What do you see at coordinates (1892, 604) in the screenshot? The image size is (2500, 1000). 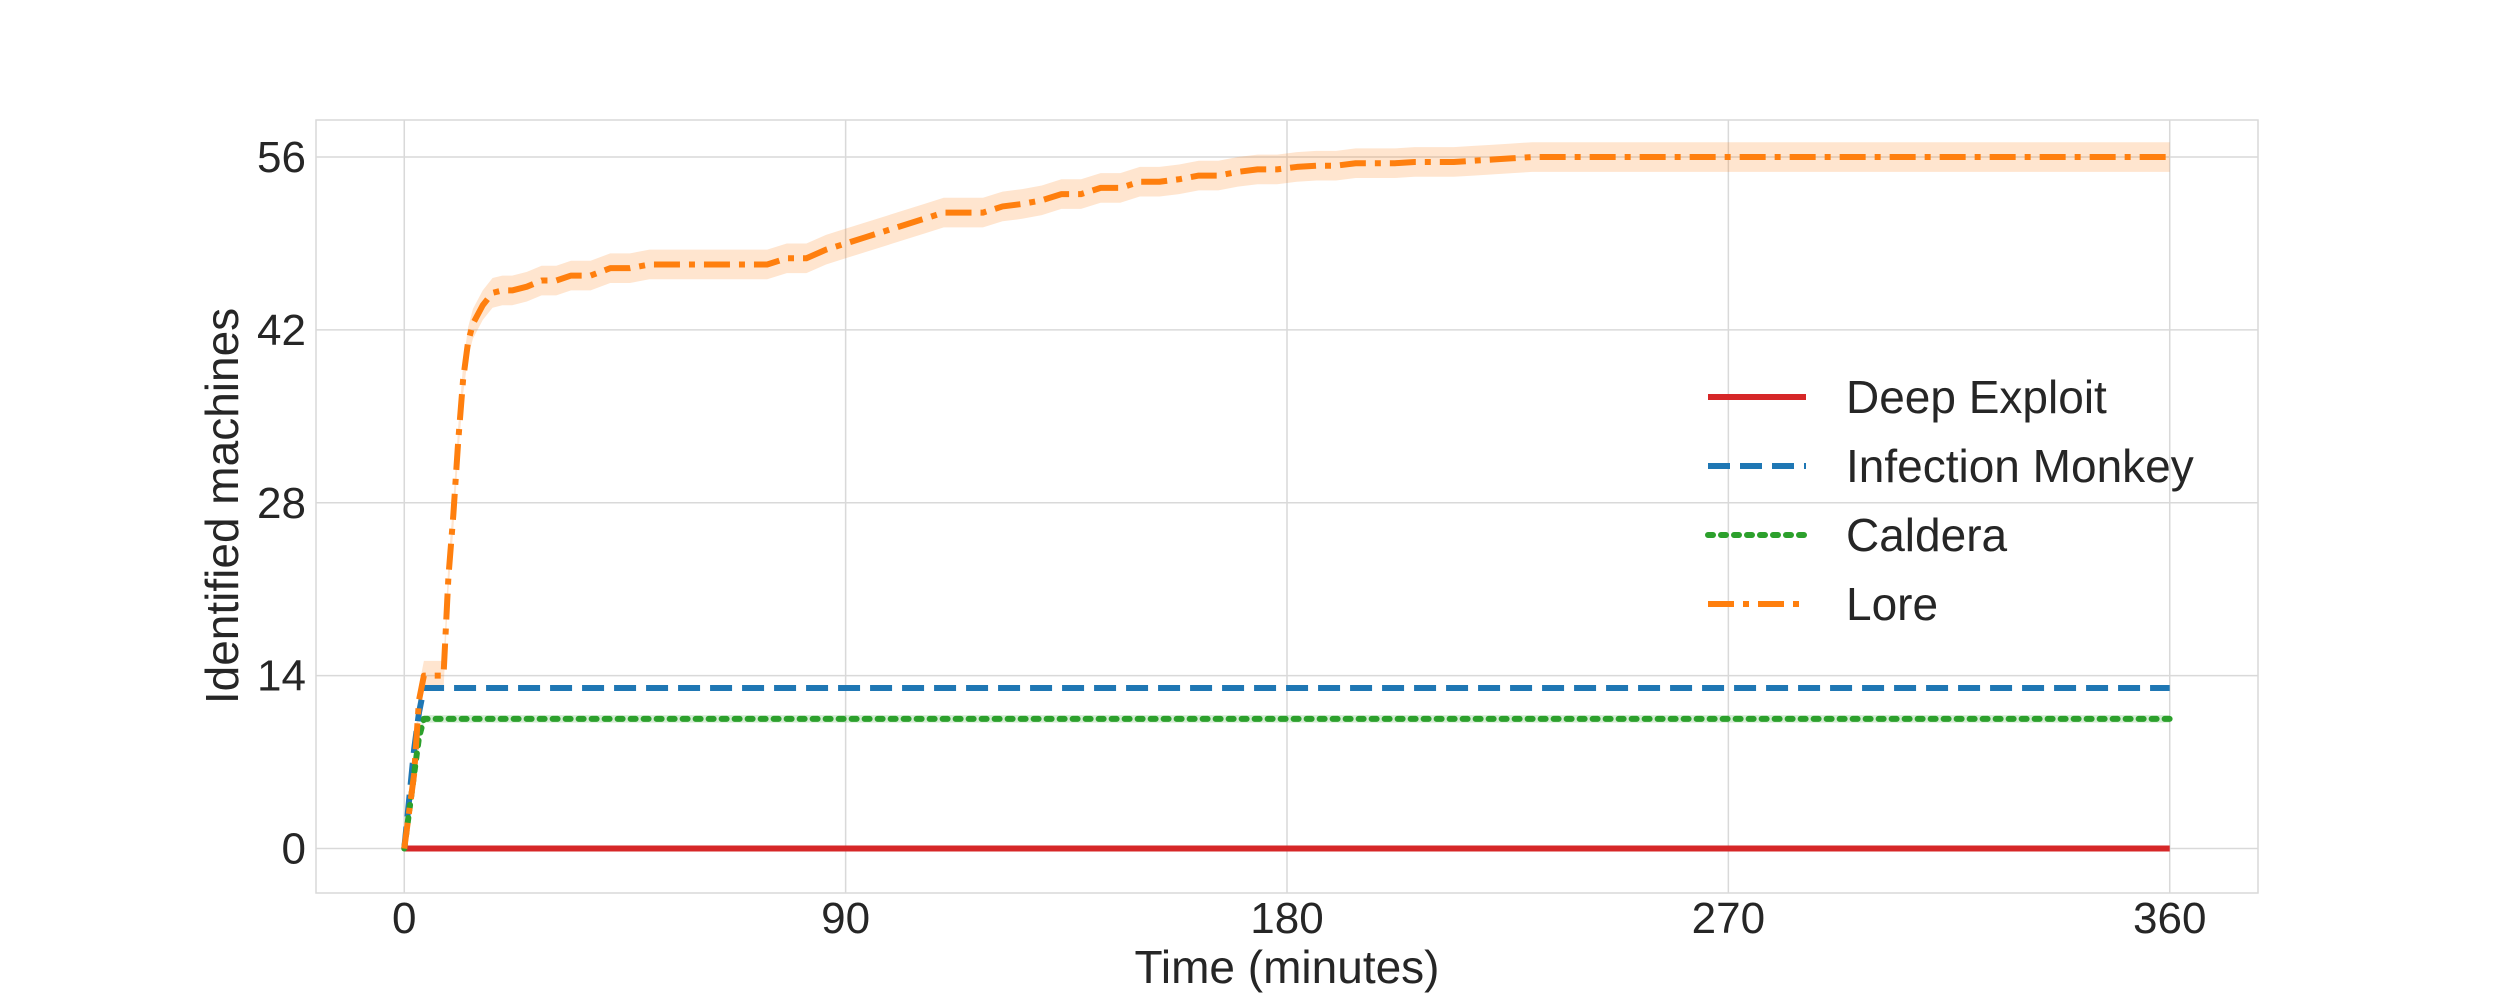 I see `legend-label-lore: Lore` at bounding box center [1892, 604].